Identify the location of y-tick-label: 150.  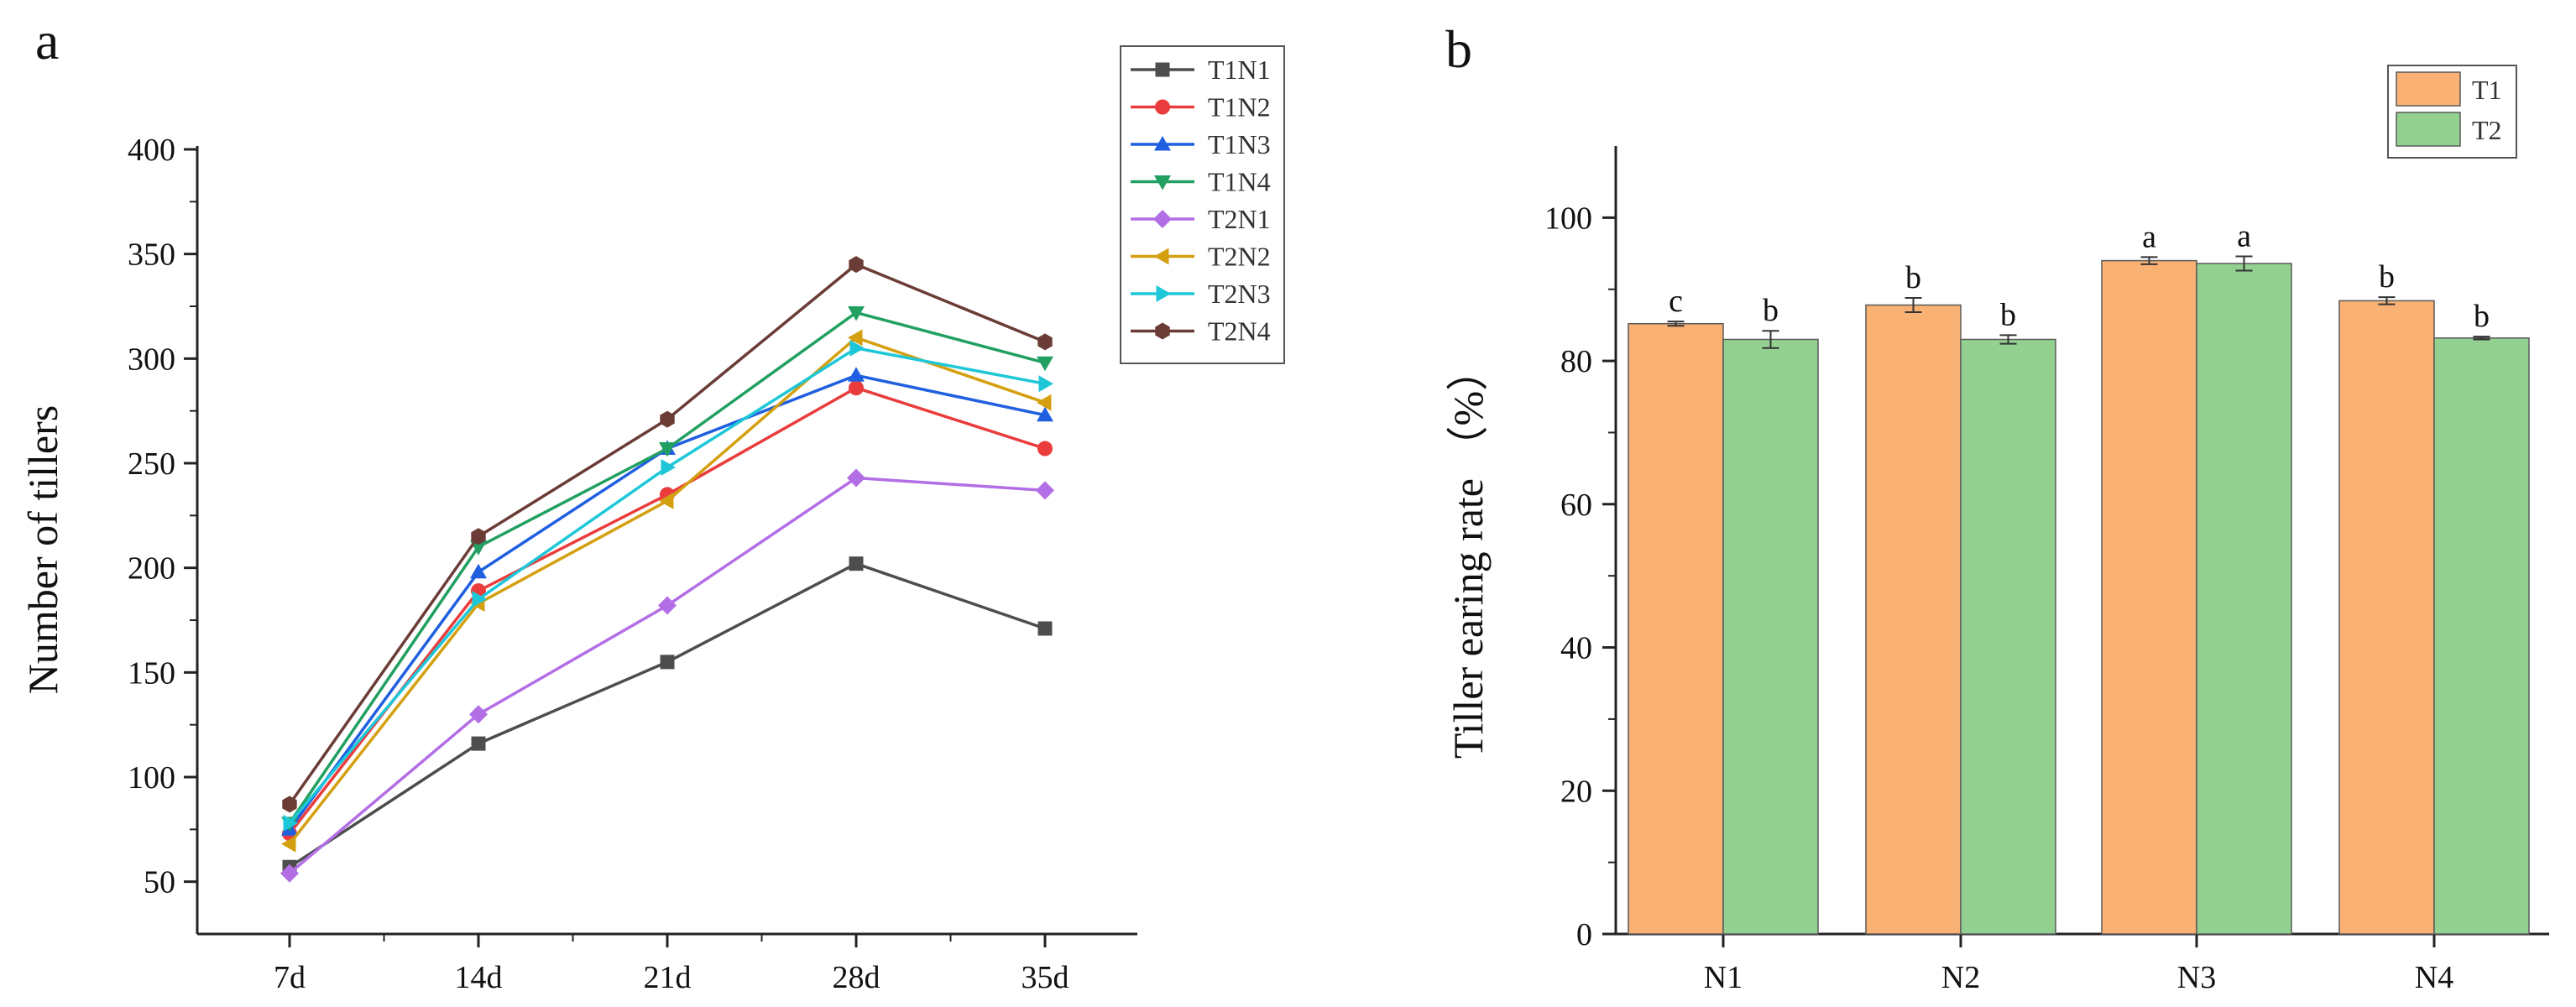
(151, 673).